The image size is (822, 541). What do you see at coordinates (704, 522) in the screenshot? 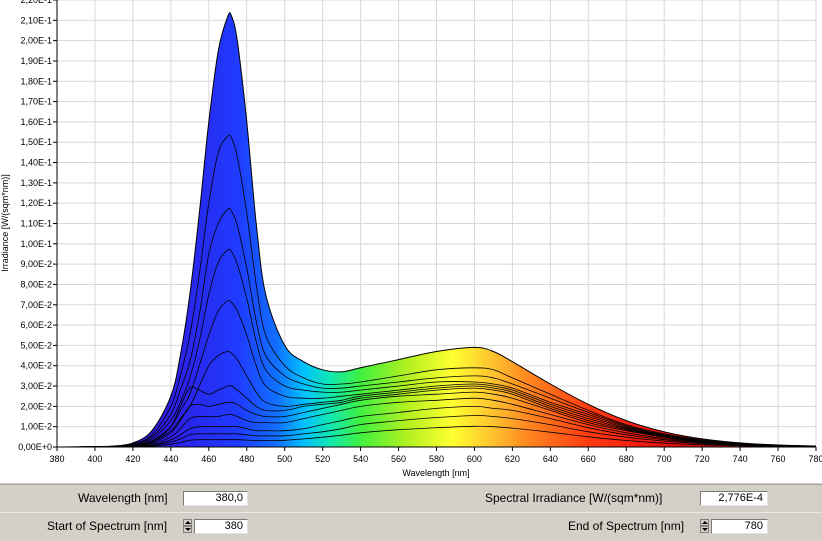
I see `end-spin-up-icon` at bounding box center [704, 522].